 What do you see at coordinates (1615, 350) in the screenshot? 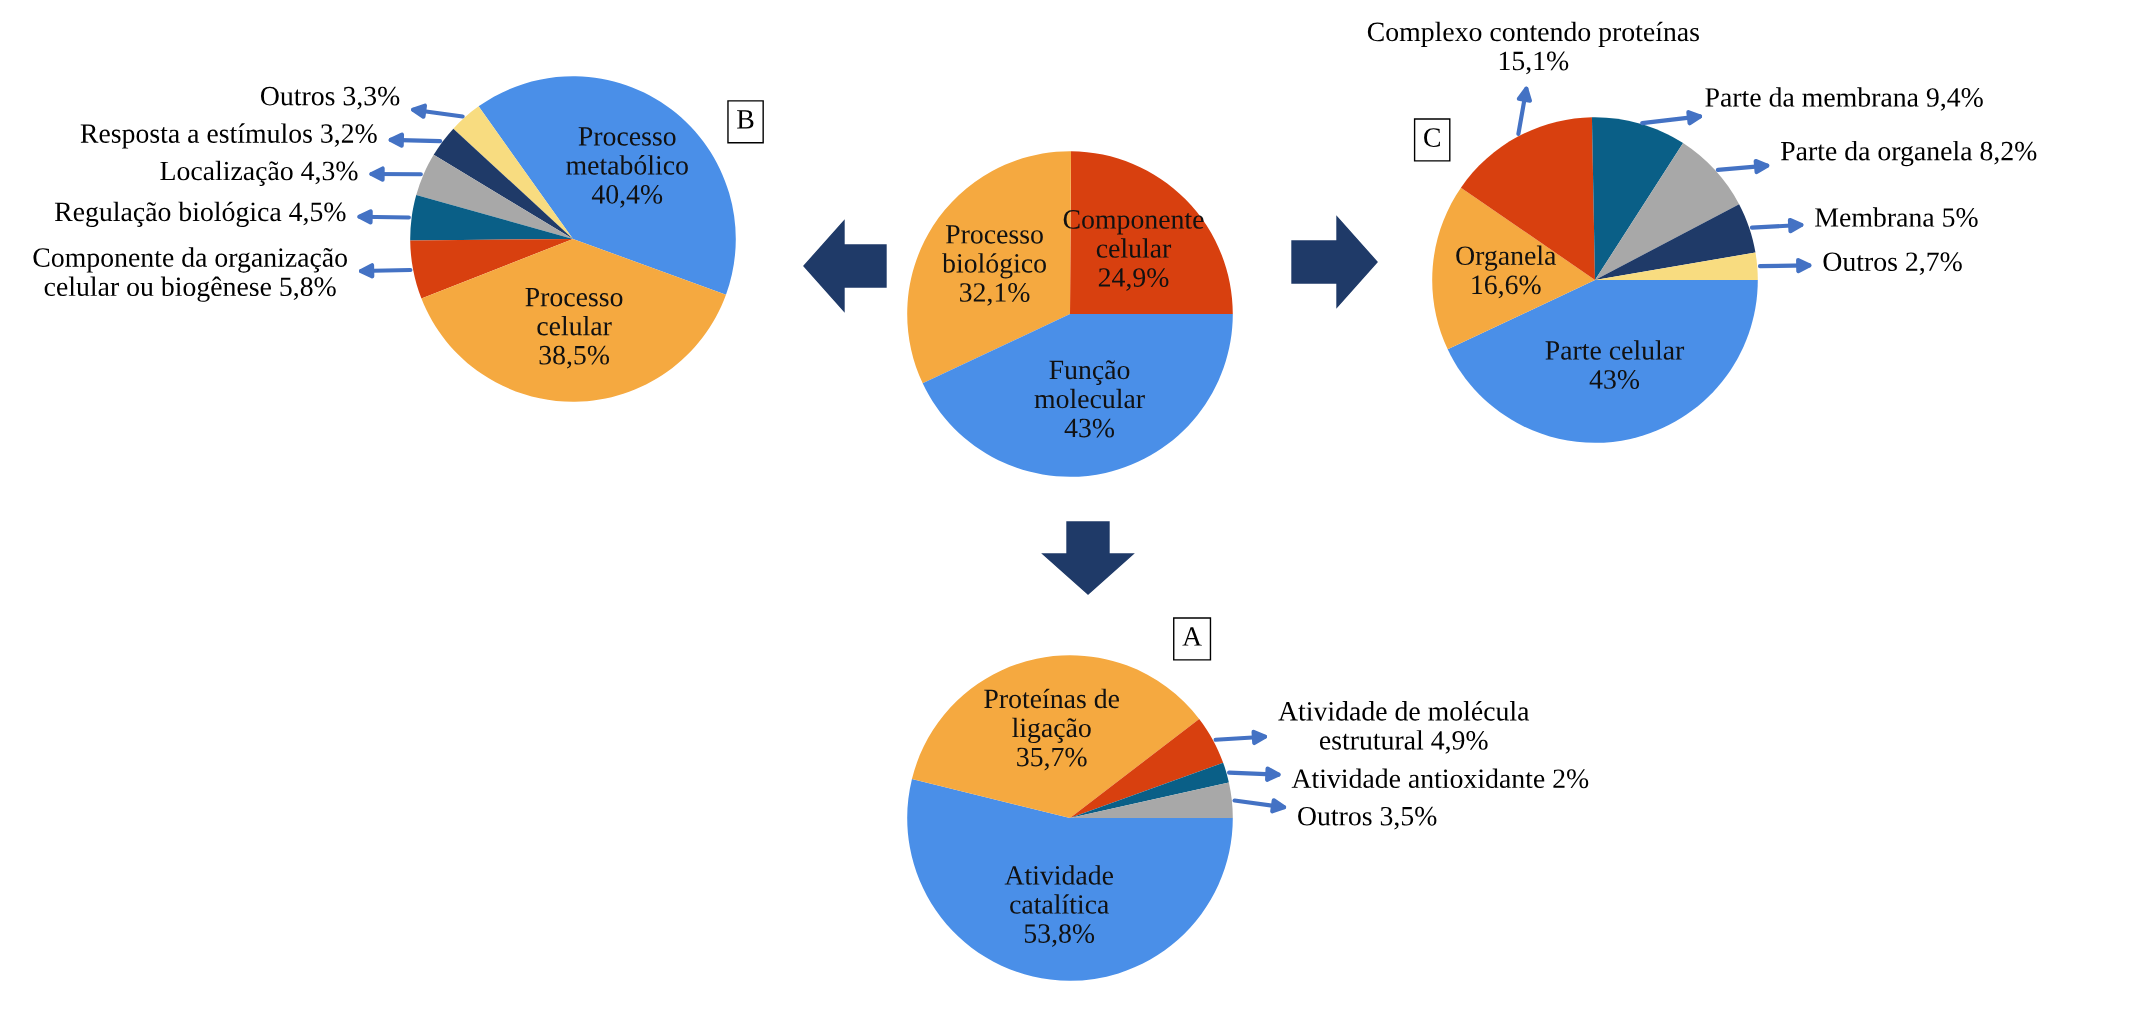
I see `slice-label: Parte celular` at bounding box center [1615, 350].